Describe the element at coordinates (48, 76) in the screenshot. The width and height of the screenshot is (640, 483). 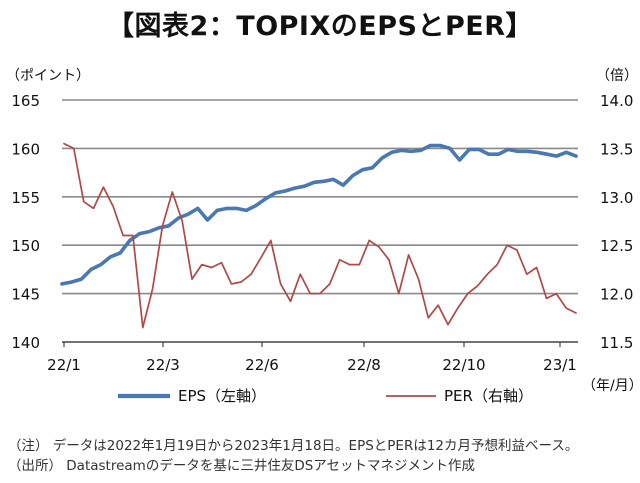
I see `left-axis-unit: （ポイント）` at that location.